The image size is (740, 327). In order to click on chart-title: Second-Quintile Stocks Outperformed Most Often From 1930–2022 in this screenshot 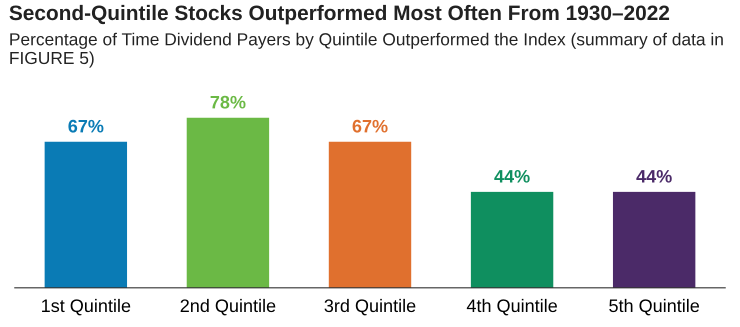, I will do `click(339, 14)`.